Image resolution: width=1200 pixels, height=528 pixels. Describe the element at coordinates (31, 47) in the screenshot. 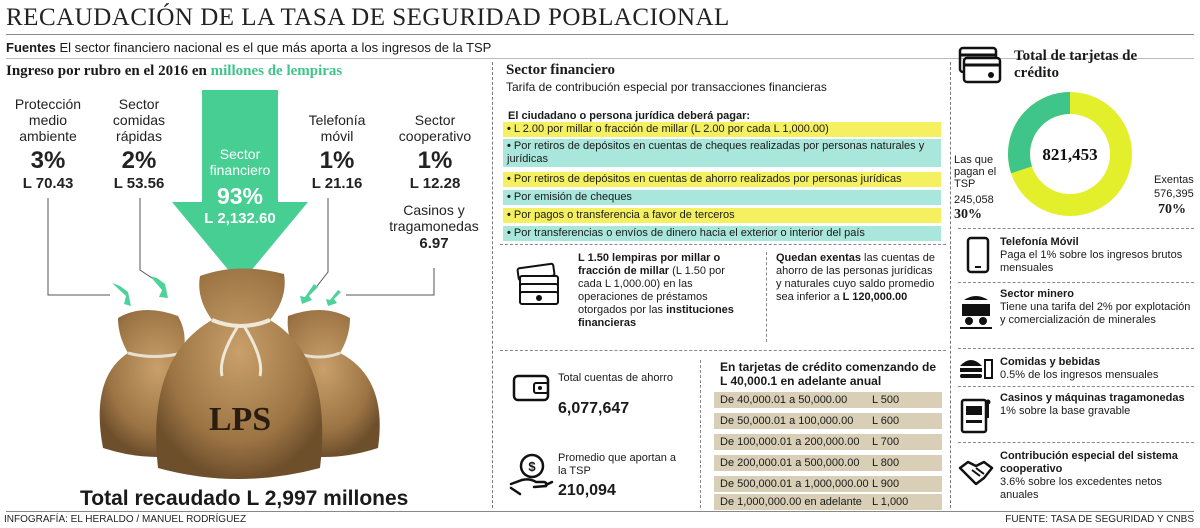

I see `sources-label: Fuentes` at that location.